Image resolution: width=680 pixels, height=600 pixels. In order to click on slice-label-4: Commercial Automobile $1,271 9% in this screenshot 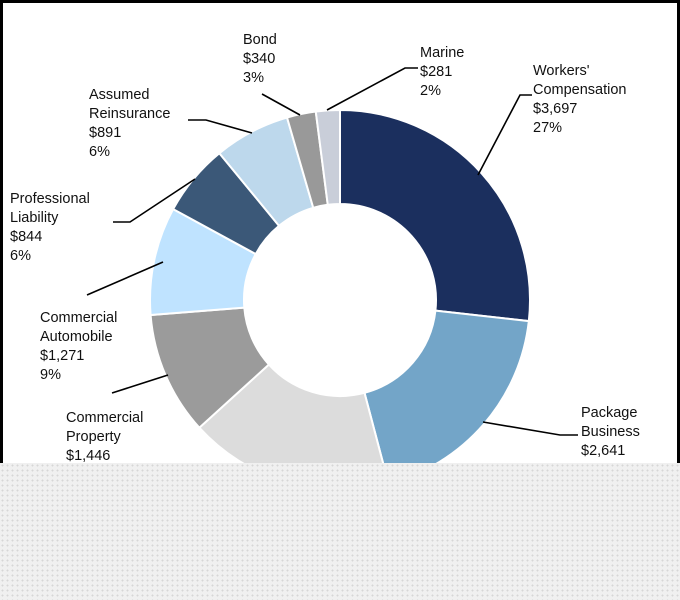, I will do `click(78, 346)`.